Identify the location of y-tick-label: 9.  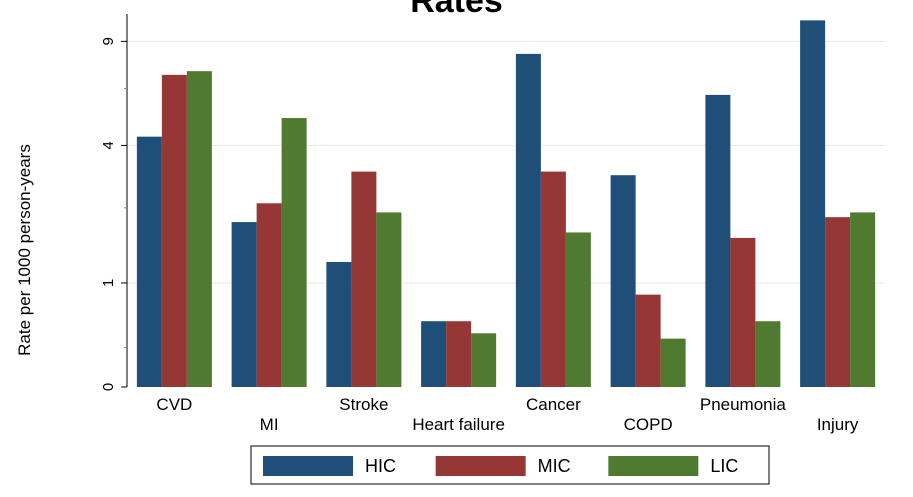
(108, 41).